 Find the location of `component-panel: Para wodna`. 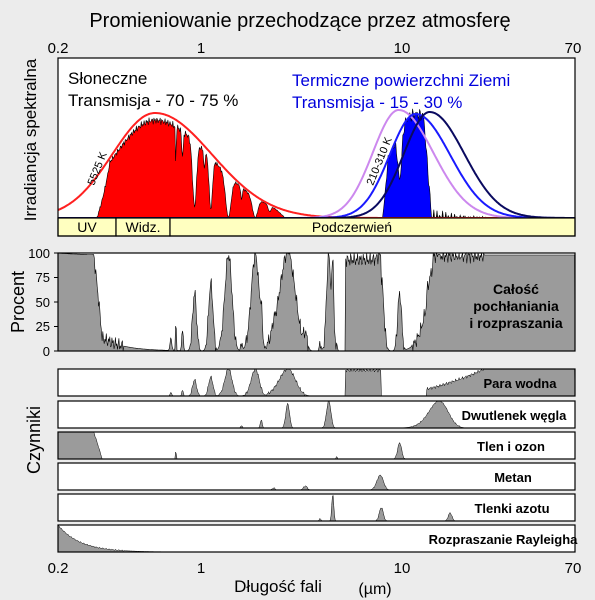

component-panel: Para wodna is located at coordinates (316, 382).